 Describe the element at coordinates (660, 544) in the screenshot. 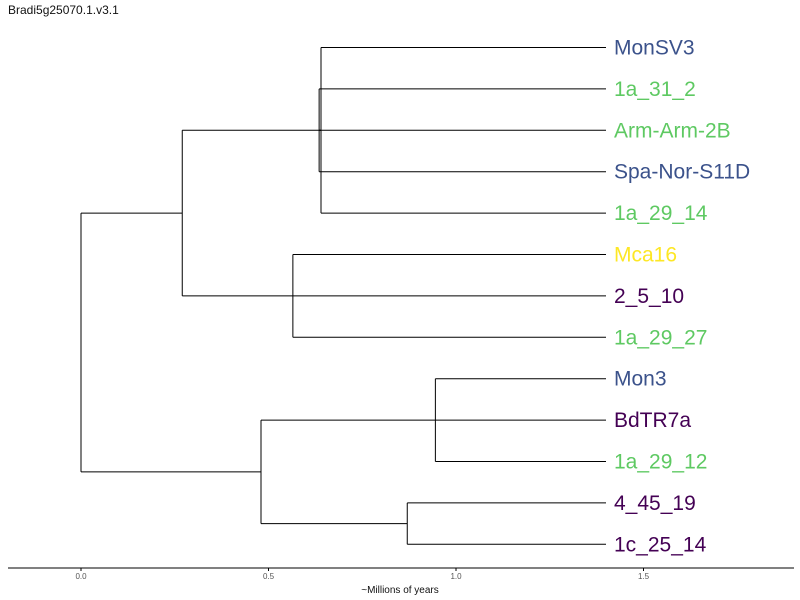

I see `leaf-label: 1c_25_14` at that location.